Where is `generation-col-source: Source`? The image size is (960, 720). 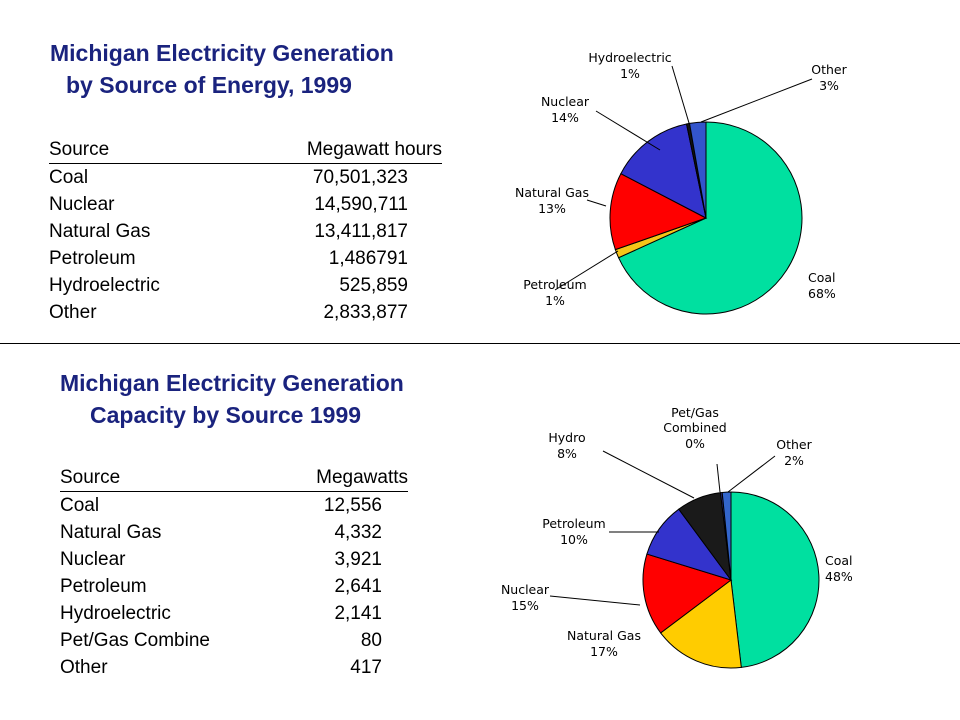 generation-col-source: Source is located at coordinates (79, 149).